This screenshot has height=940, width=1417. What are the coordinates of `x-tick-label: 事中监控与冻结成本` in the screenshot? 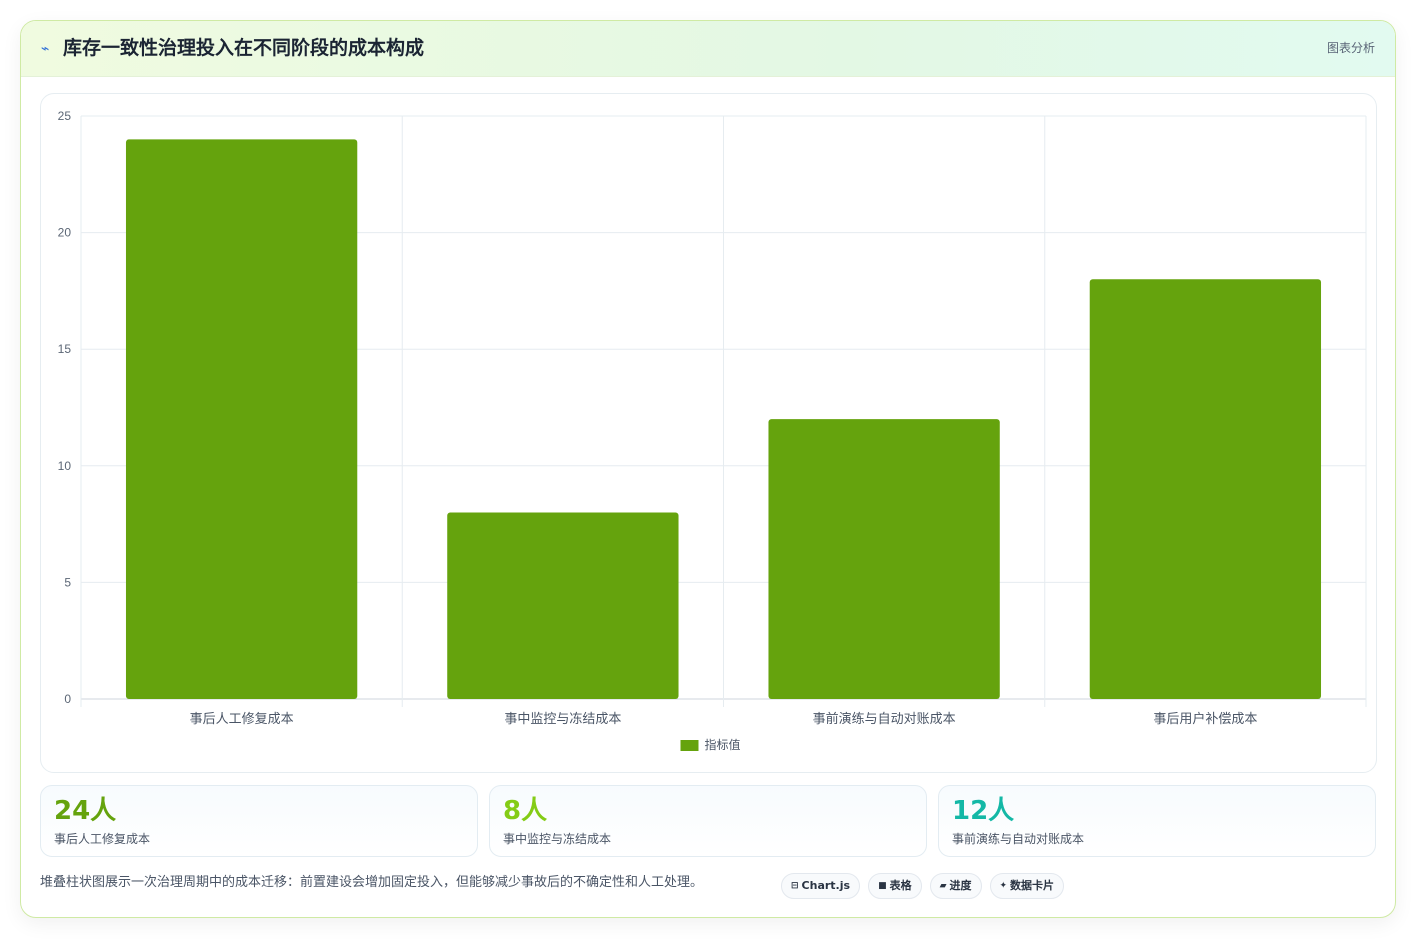 It's located at (562, 719).